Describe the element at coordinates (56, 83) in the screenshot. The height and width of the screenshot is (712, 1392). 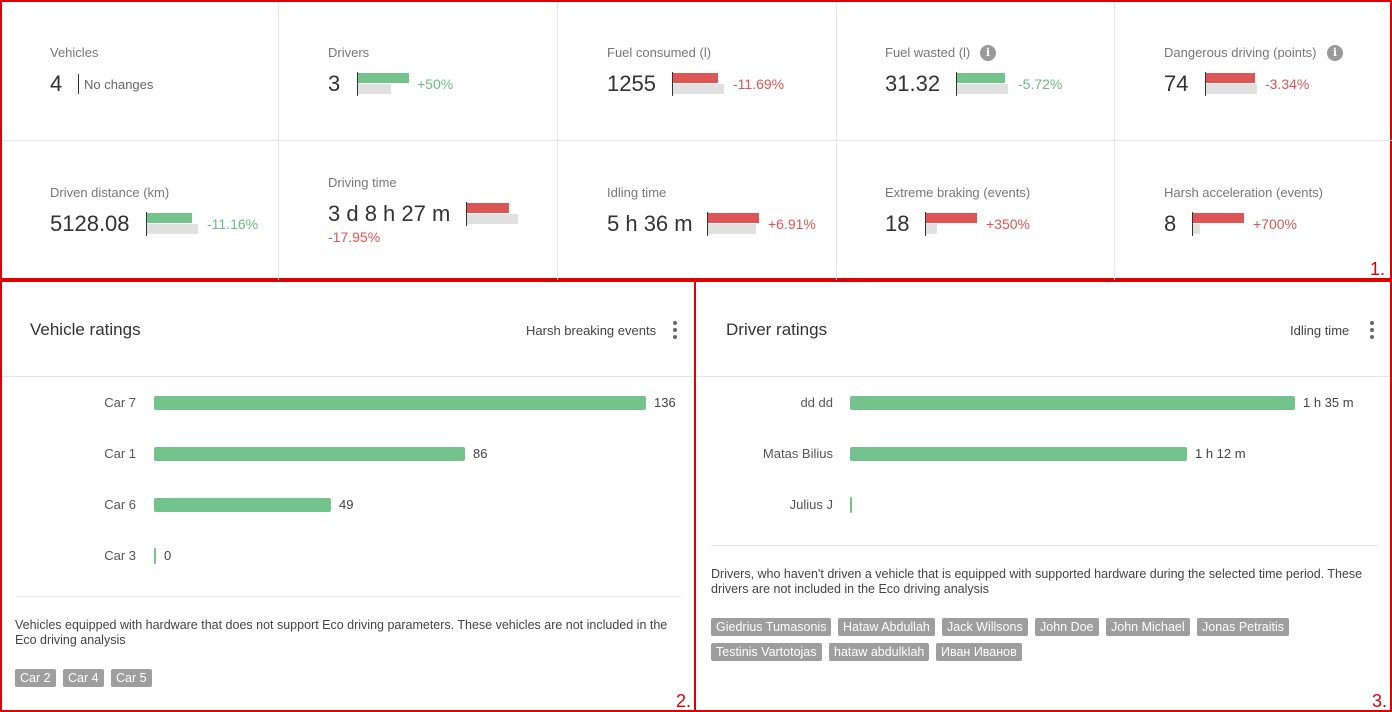
I see `stat-value: 4` at that location.